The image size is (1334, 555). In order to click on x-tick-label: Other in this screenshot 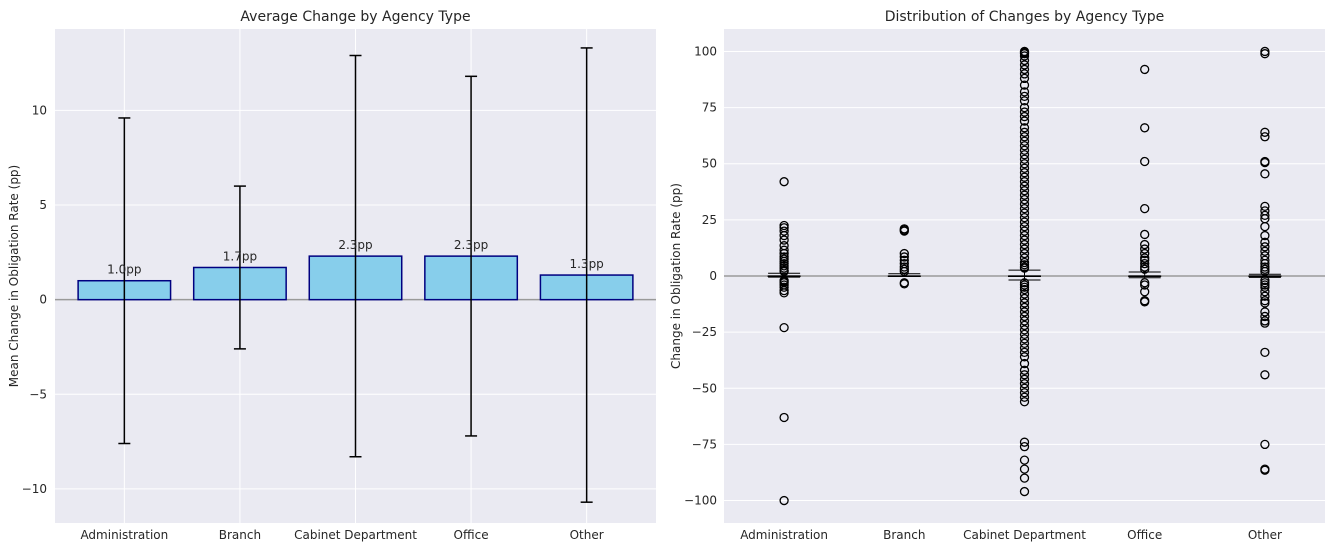, I will do `click(1265, 535)`.